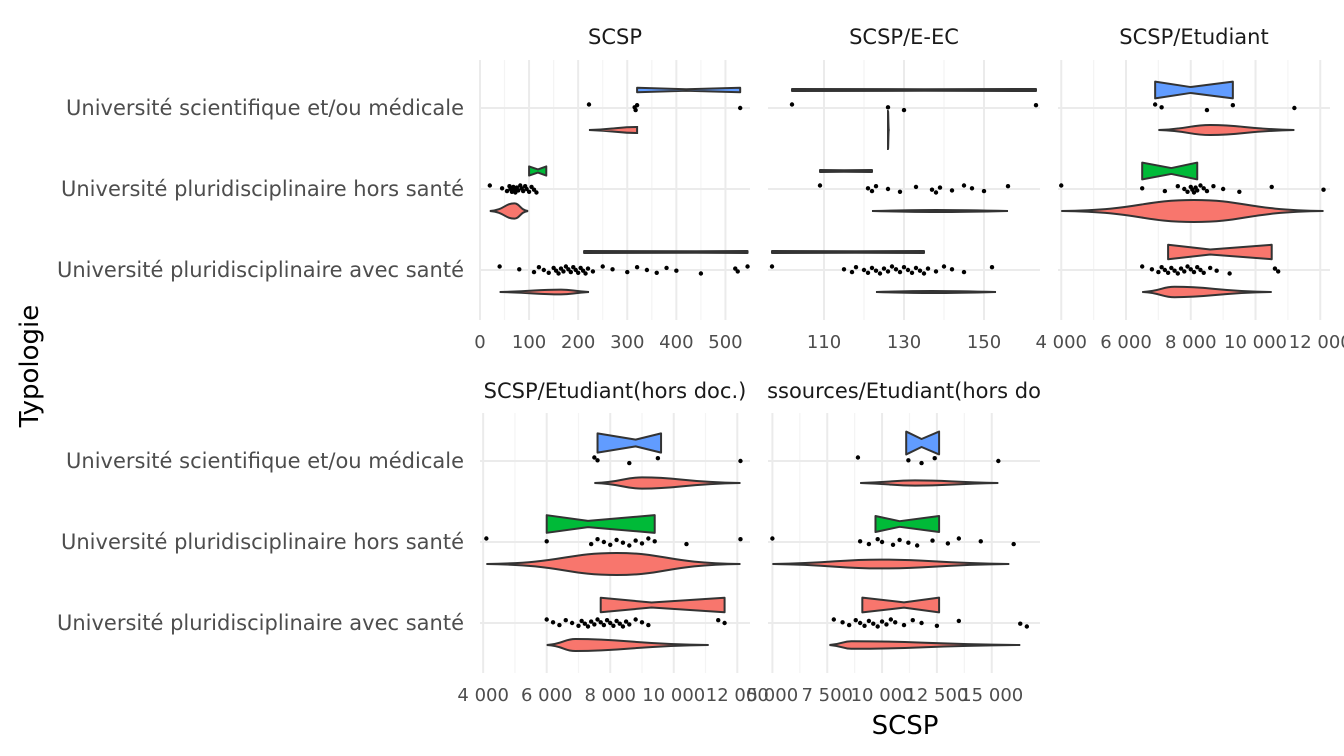 The width and height of the screenshot is (1344, 756). I want to click on x-tick-label: 200, so click(578, 342).